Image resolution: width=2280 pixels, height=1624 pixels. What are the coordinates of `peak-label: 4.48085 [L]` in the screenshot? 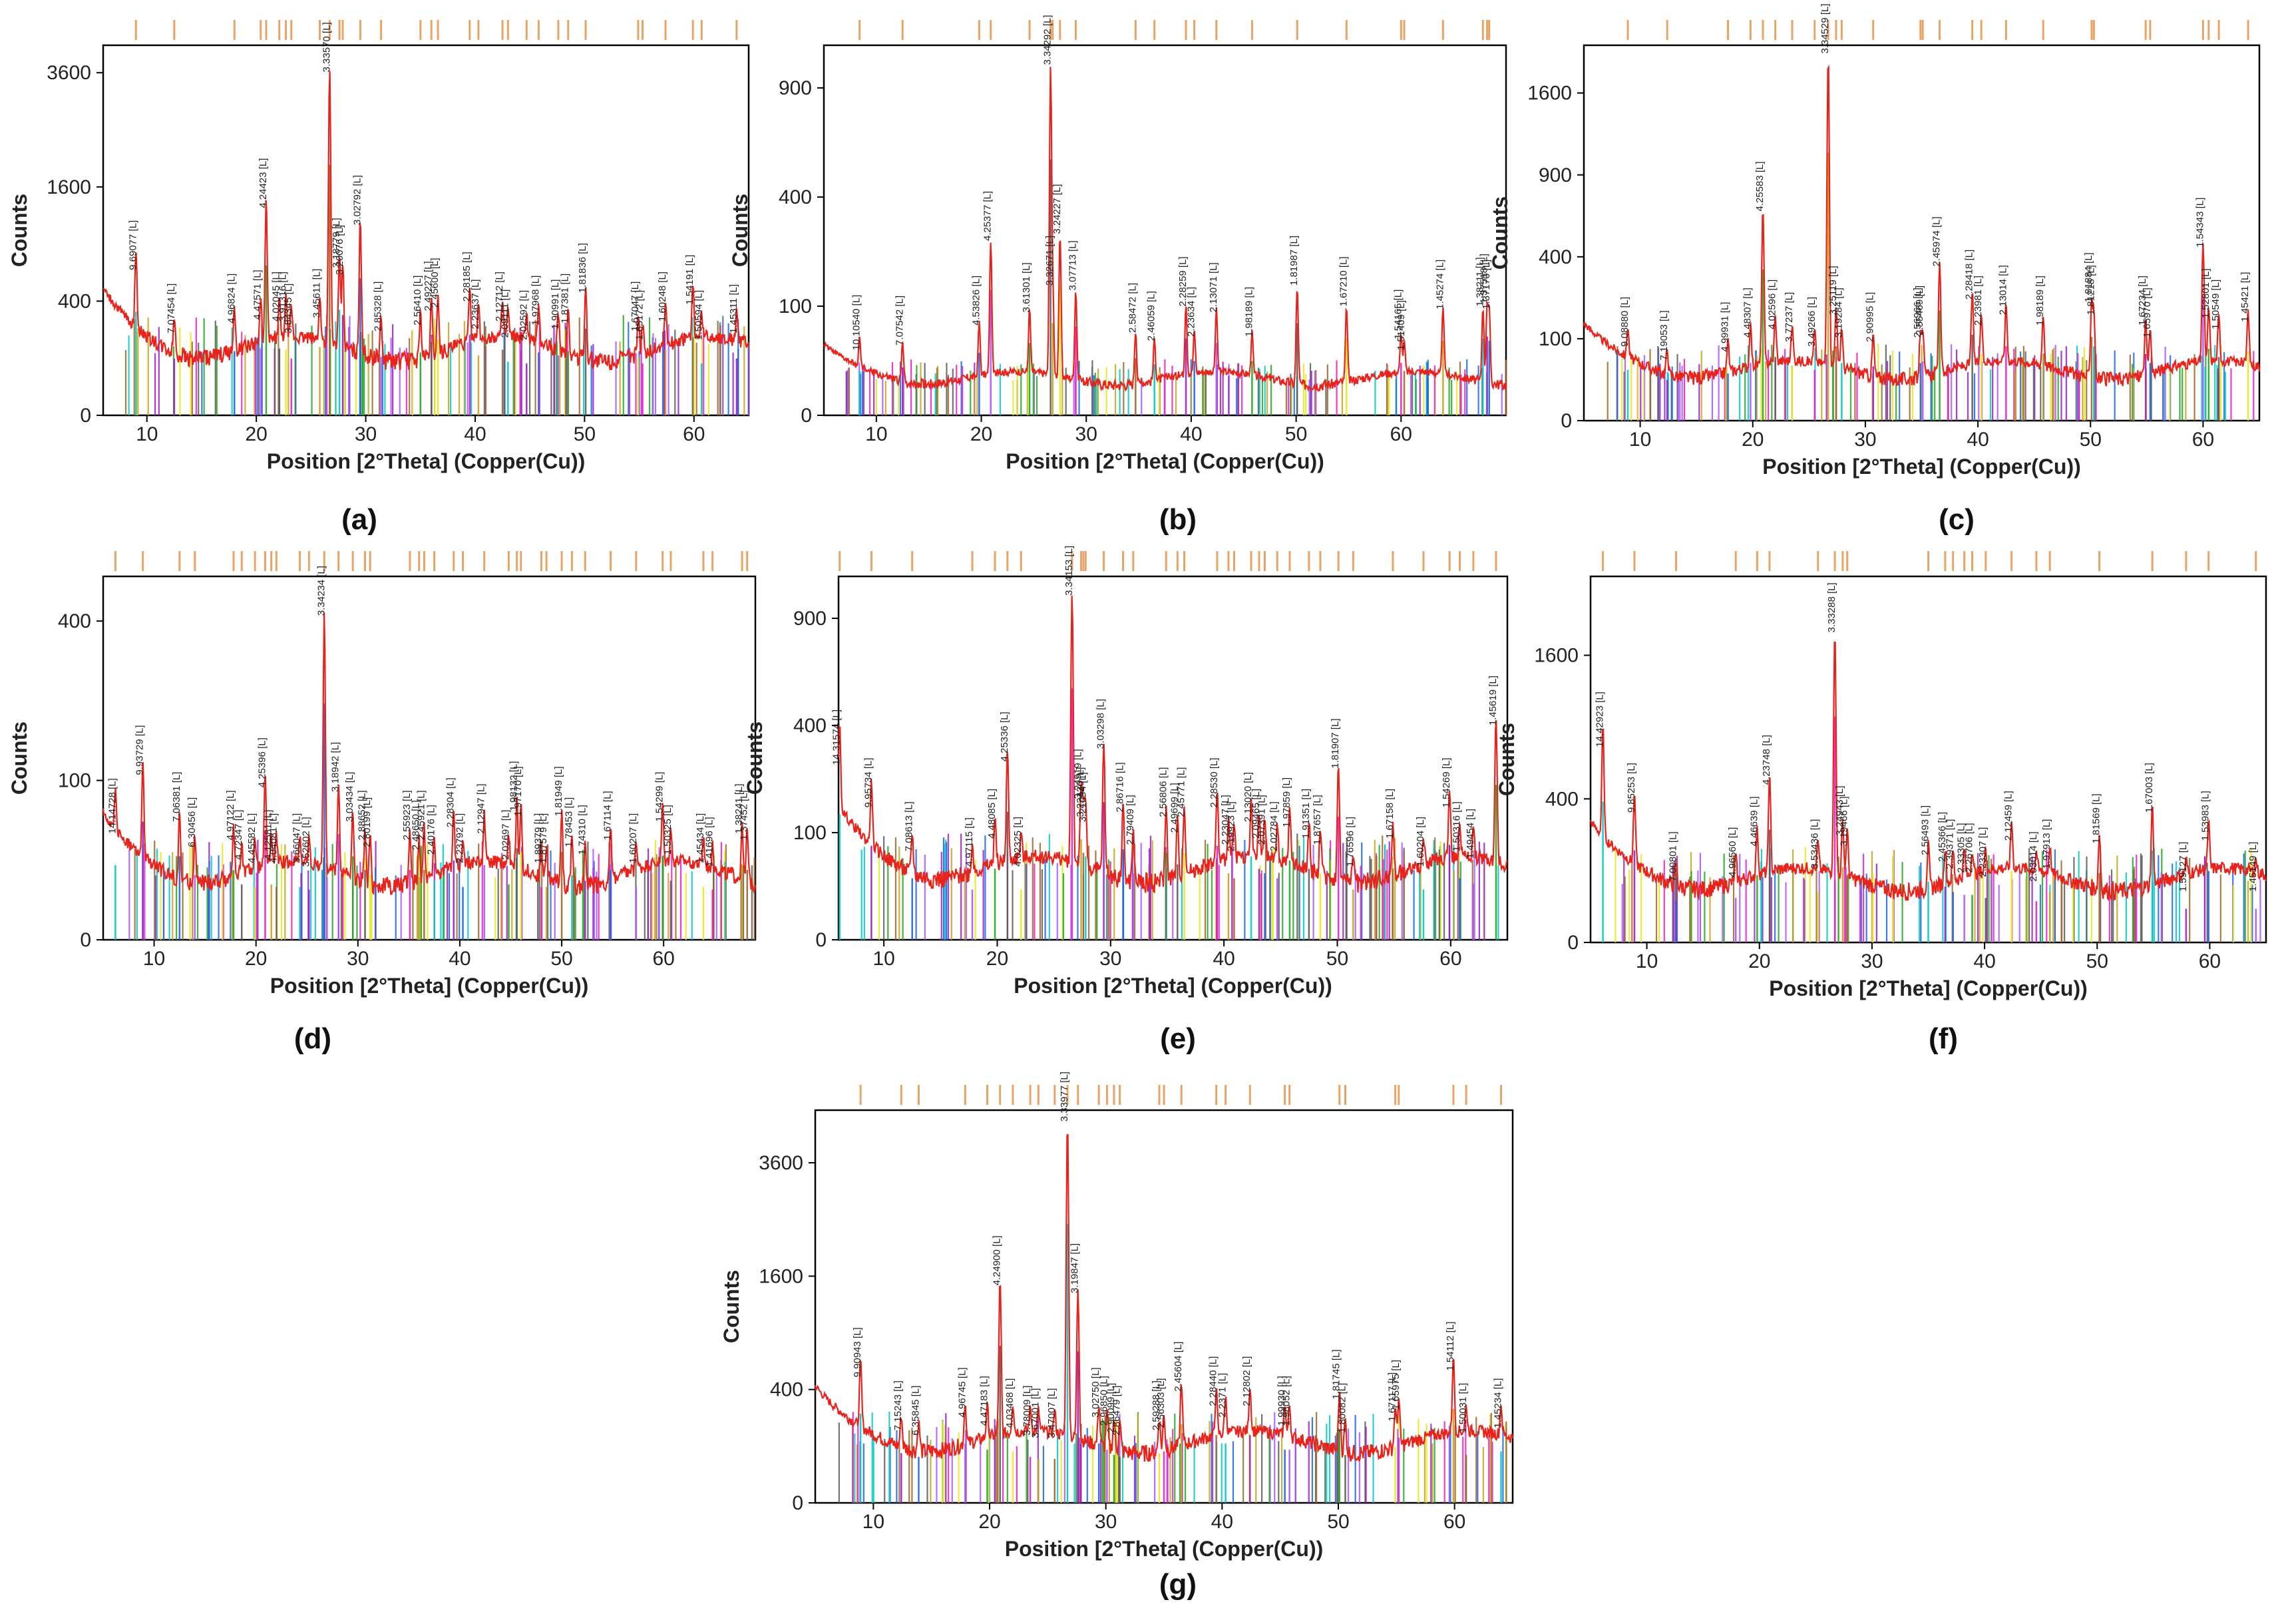 It's located at (992, 814).